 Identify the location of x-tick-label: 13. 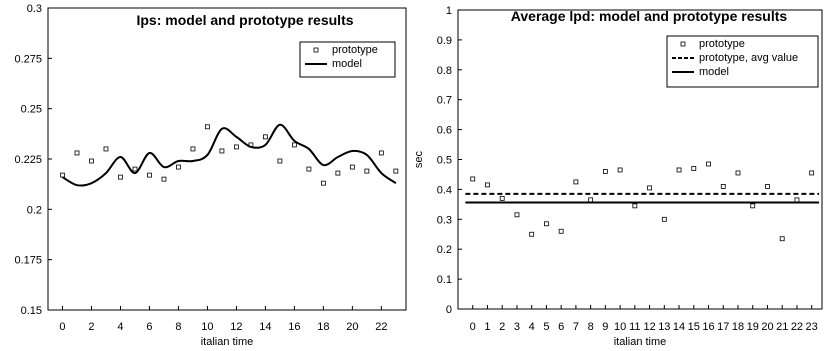
(664, 327).